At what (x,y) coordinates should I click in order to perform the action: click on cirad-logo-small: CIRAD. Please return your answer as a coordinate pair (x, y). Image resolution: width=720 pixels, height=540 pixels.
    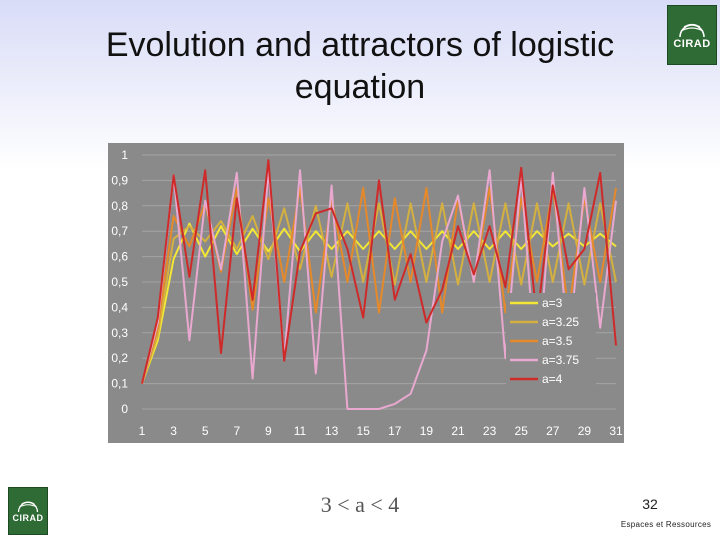
    Looking at the image, I should click on (28, 511).